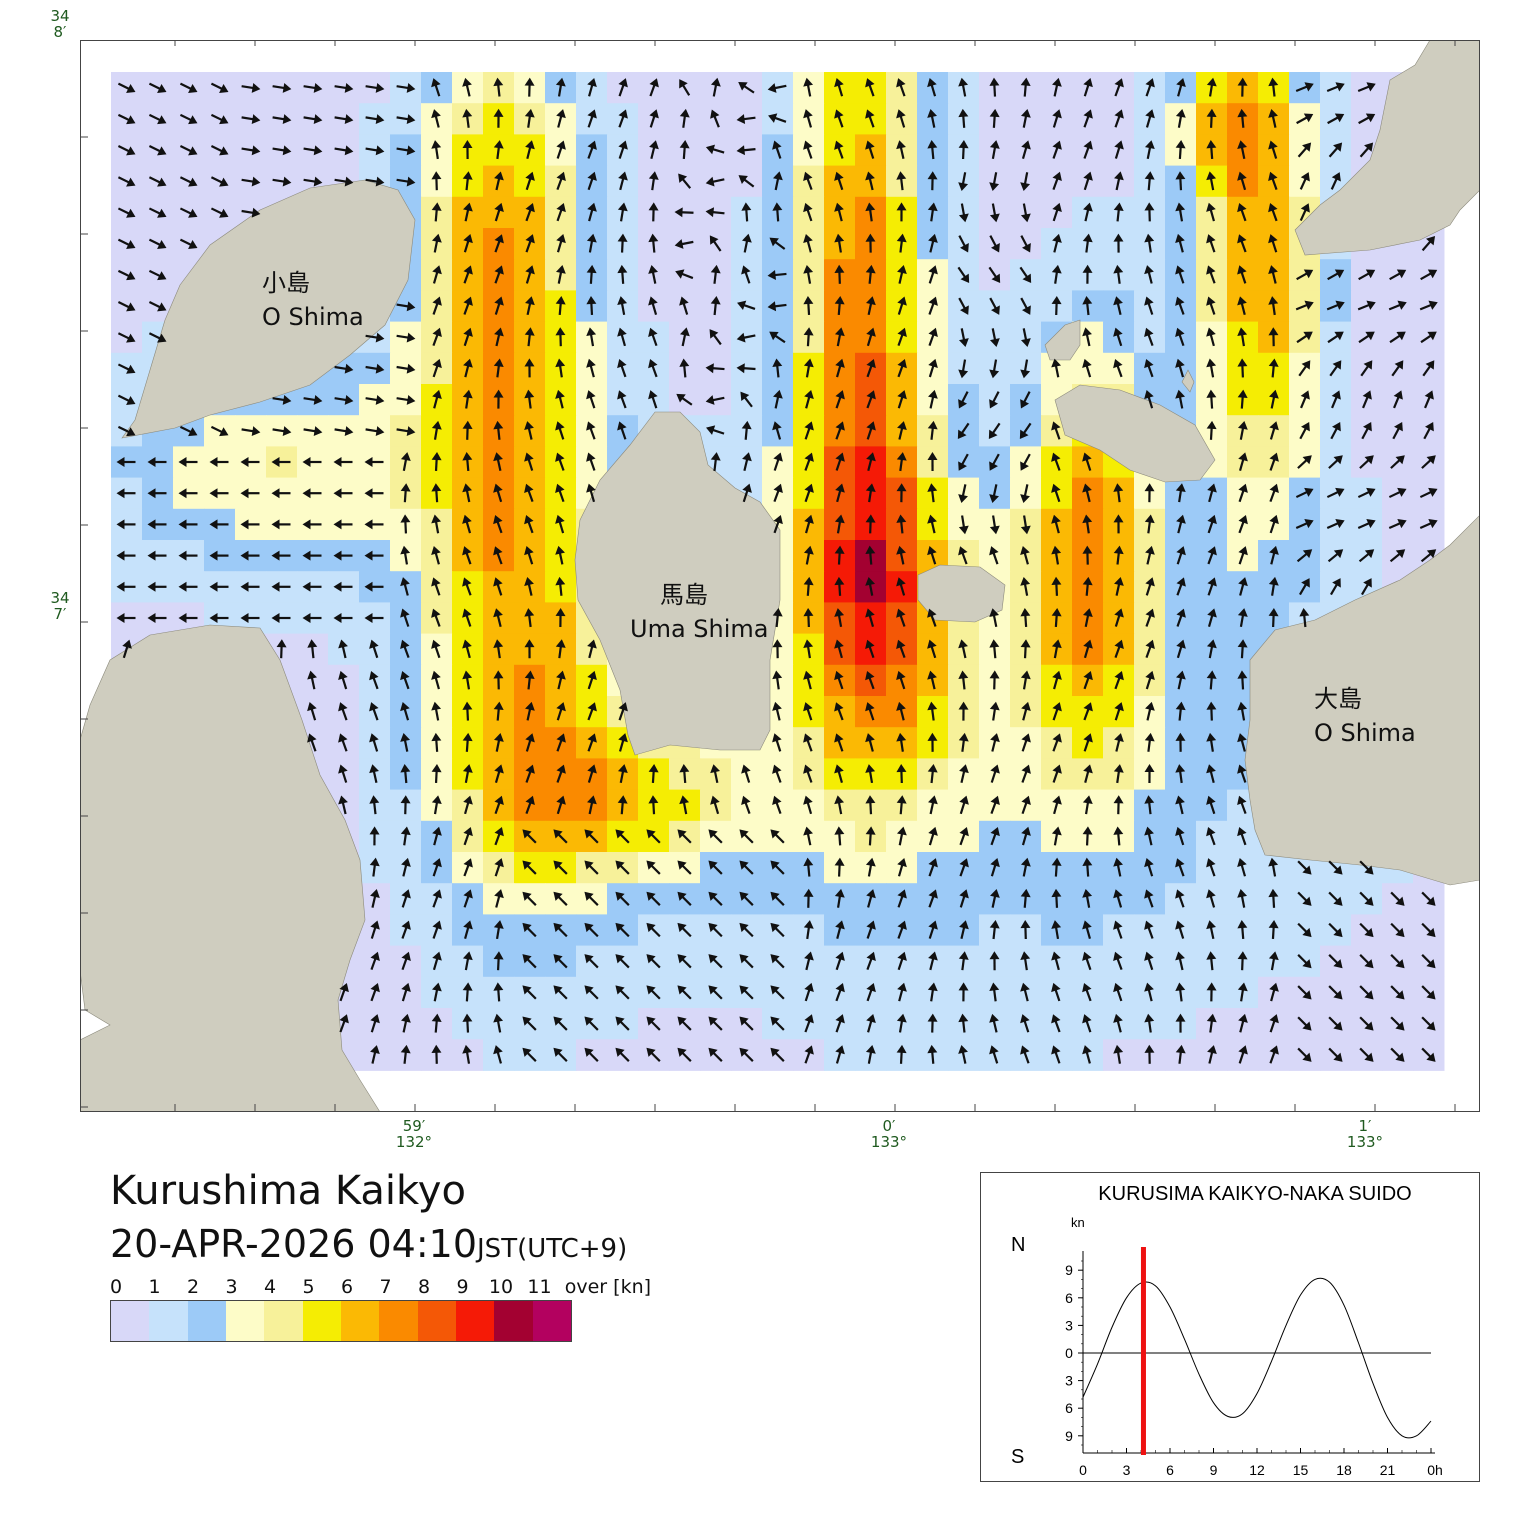 This screenshot has width=1520, height=1533. Describe the element at coordinates (1257, 1470) in the screenshot. I see `inset-x-tick-label: 12` at that location.